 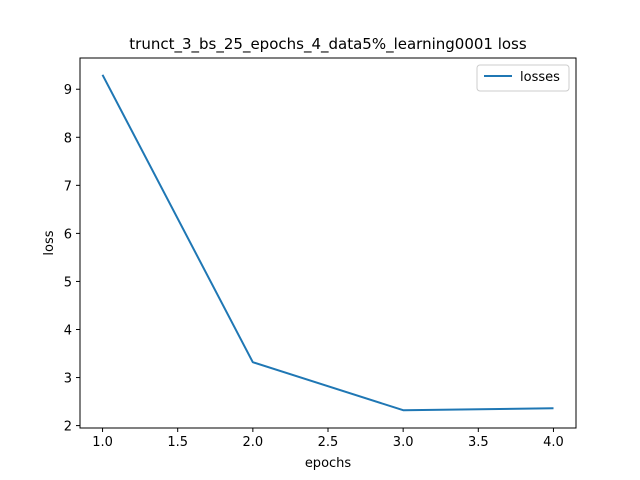 What do you see at coordinates (72, 259) in the screenshot?
I see `y-axis-ticks: 2 3 4 5 6 7 8 9` at bounding box center [72, 259].